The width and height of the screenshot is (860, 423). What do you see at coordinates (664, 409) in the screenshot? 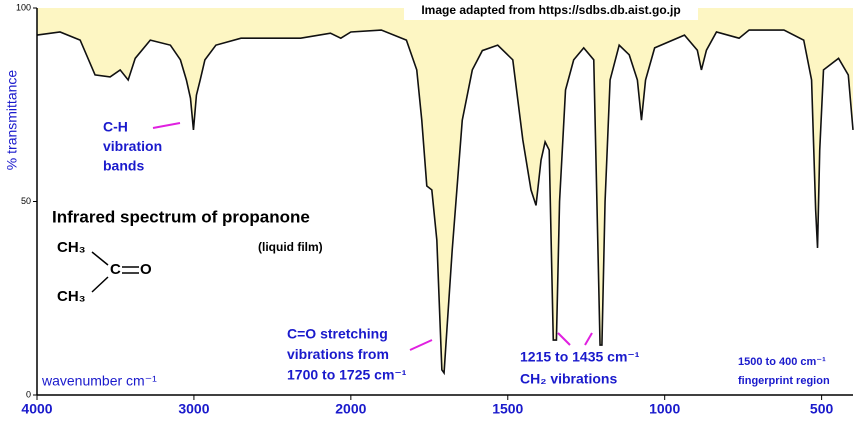
I see `x-tick-label: 1000` at bounding box center [664, 409].